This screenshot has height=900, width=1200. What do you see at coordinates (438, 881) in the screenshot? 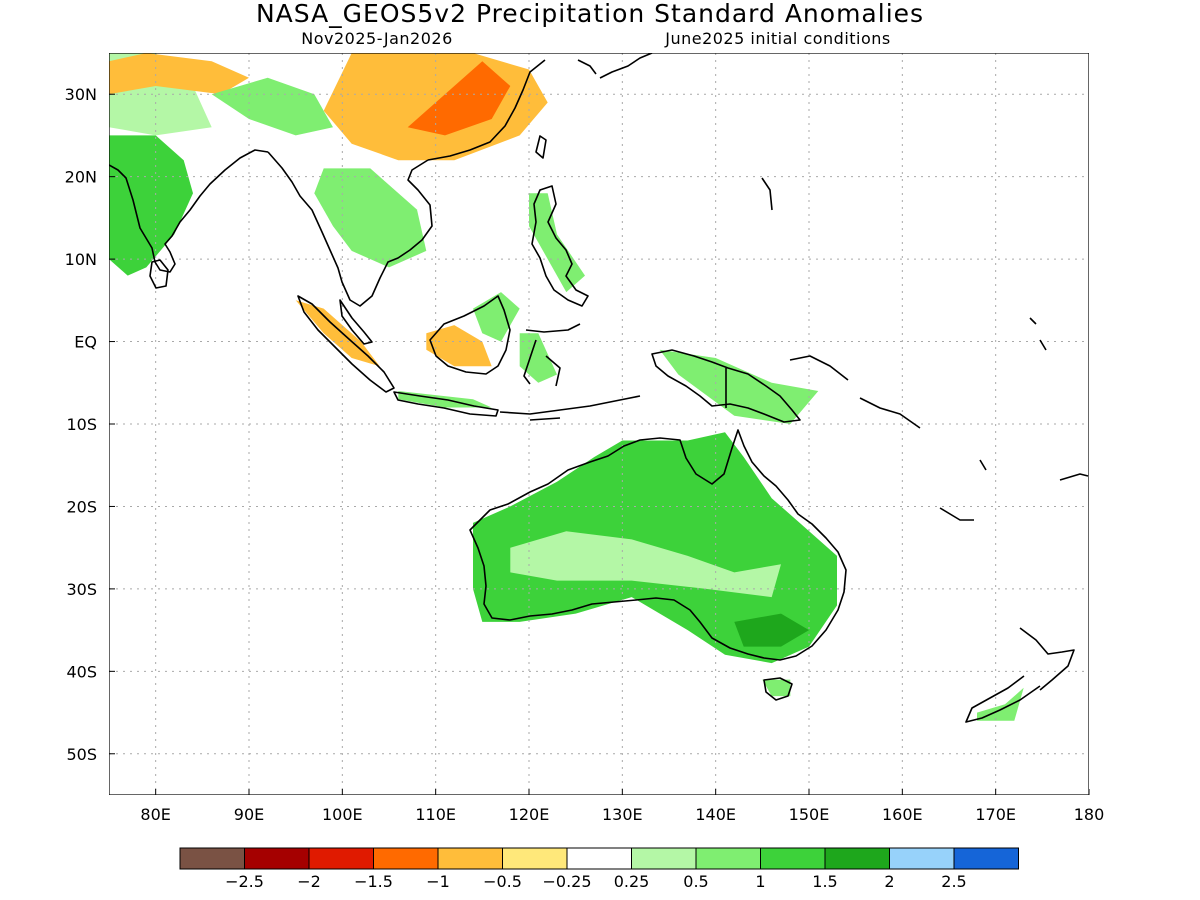
I see `colorbar-label: −1` at bounding box center [438, 881].